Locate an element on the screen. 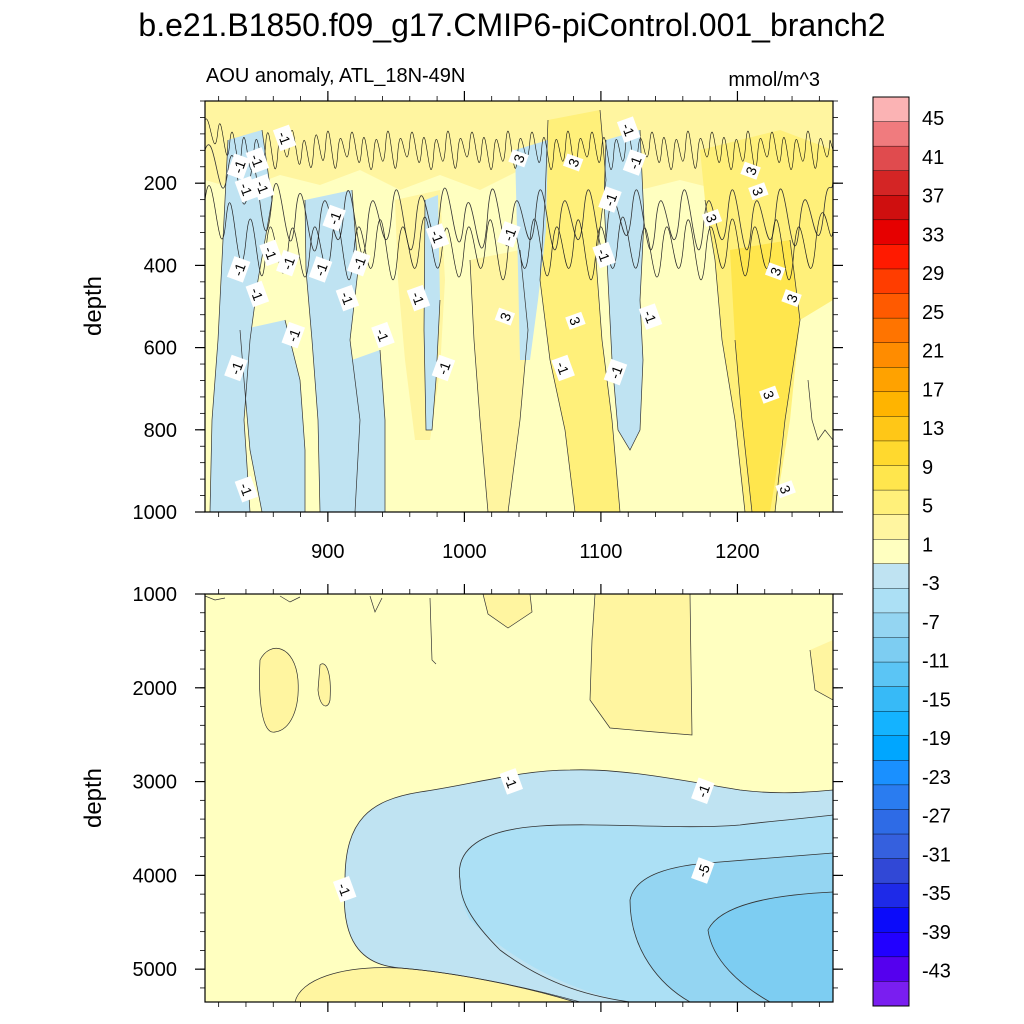  colorbar-label: 33 is located at coordinates (933, 235).